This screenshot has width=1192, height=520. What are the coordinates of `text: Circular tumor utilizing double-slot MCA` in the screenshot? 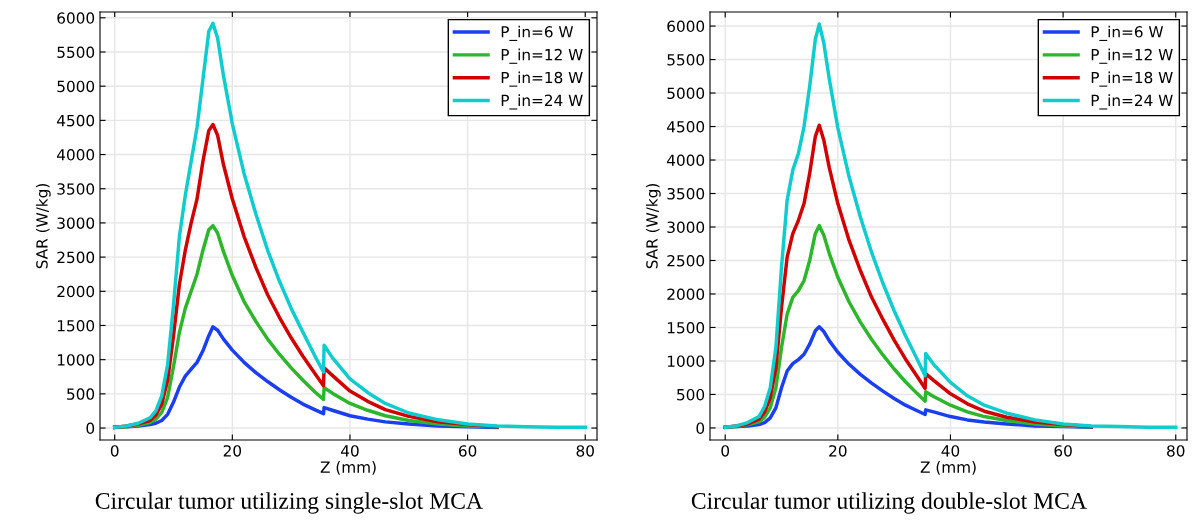 It's located at (889, 503).